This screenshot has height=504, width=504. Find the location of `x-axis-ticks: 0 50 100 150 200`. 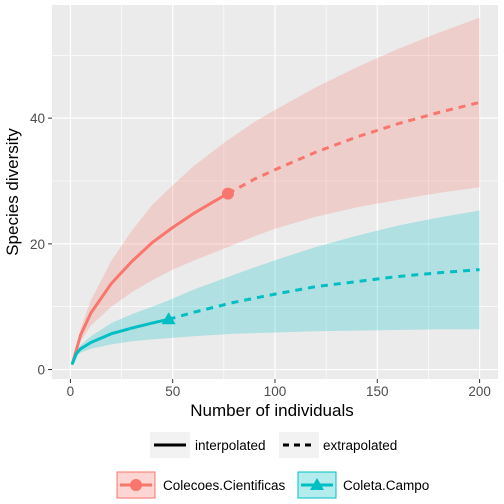

x-axis-ticks: 0 50 100 150 200 is located at coordinates (279, 389).